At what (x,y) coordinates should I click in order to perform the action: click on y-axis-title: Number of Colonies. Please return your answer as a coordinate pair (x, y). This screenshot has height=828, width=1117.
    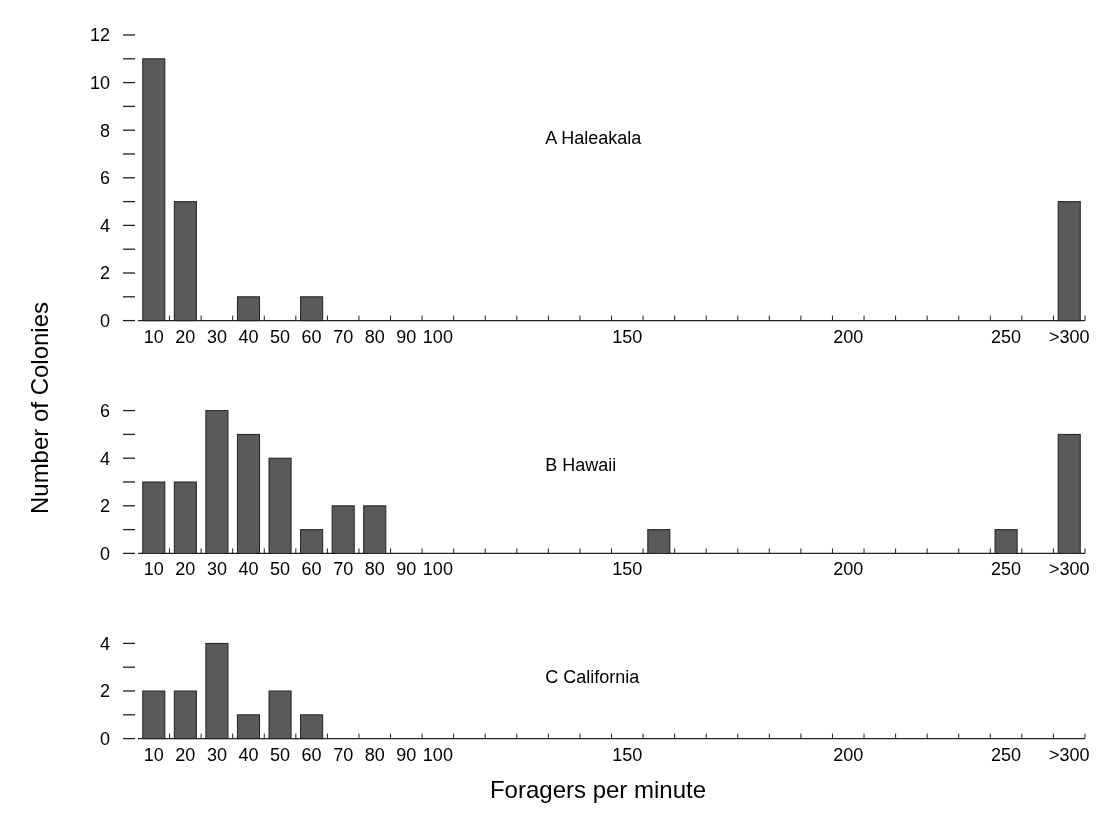
    Looking at the image, I should click on (39, 408).